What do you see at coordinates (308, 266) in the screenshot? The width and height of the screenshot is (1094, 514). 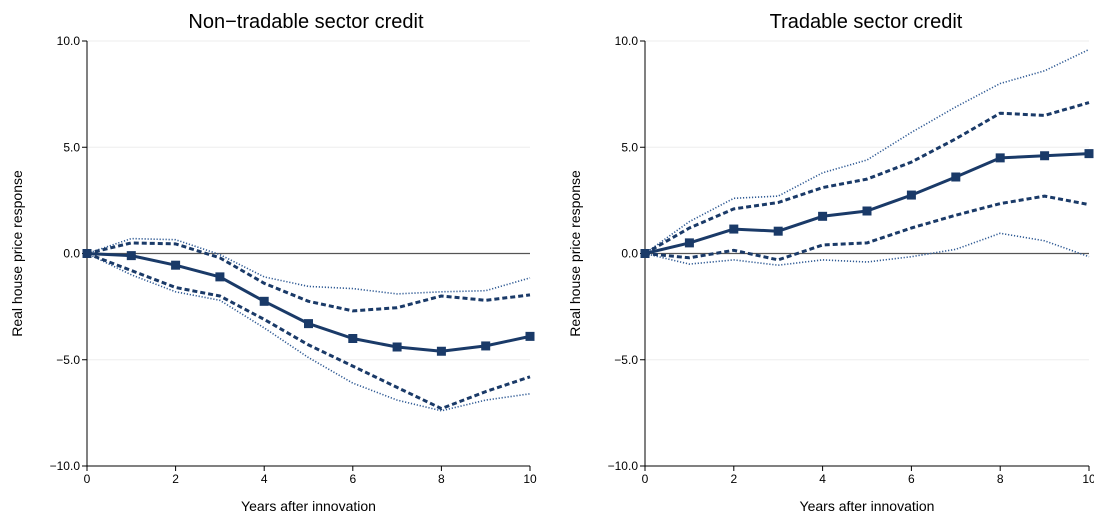 I see `series-upper-band-outer` at bounding box center [308, 266].